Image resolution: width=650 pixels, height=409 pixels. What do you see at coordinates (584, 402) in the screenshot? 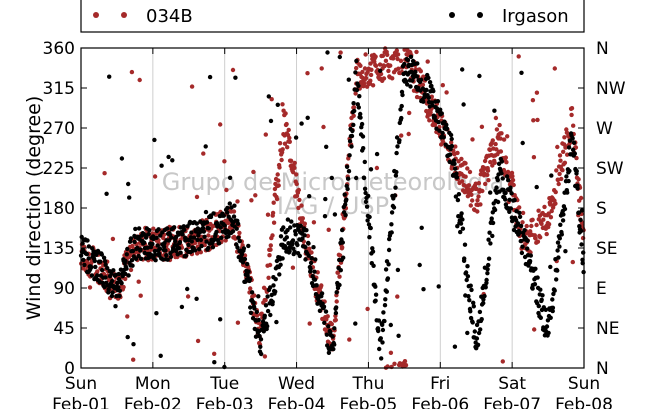
I see `x-tick-label-date: Feb-08` at bounding box center [584, 402].